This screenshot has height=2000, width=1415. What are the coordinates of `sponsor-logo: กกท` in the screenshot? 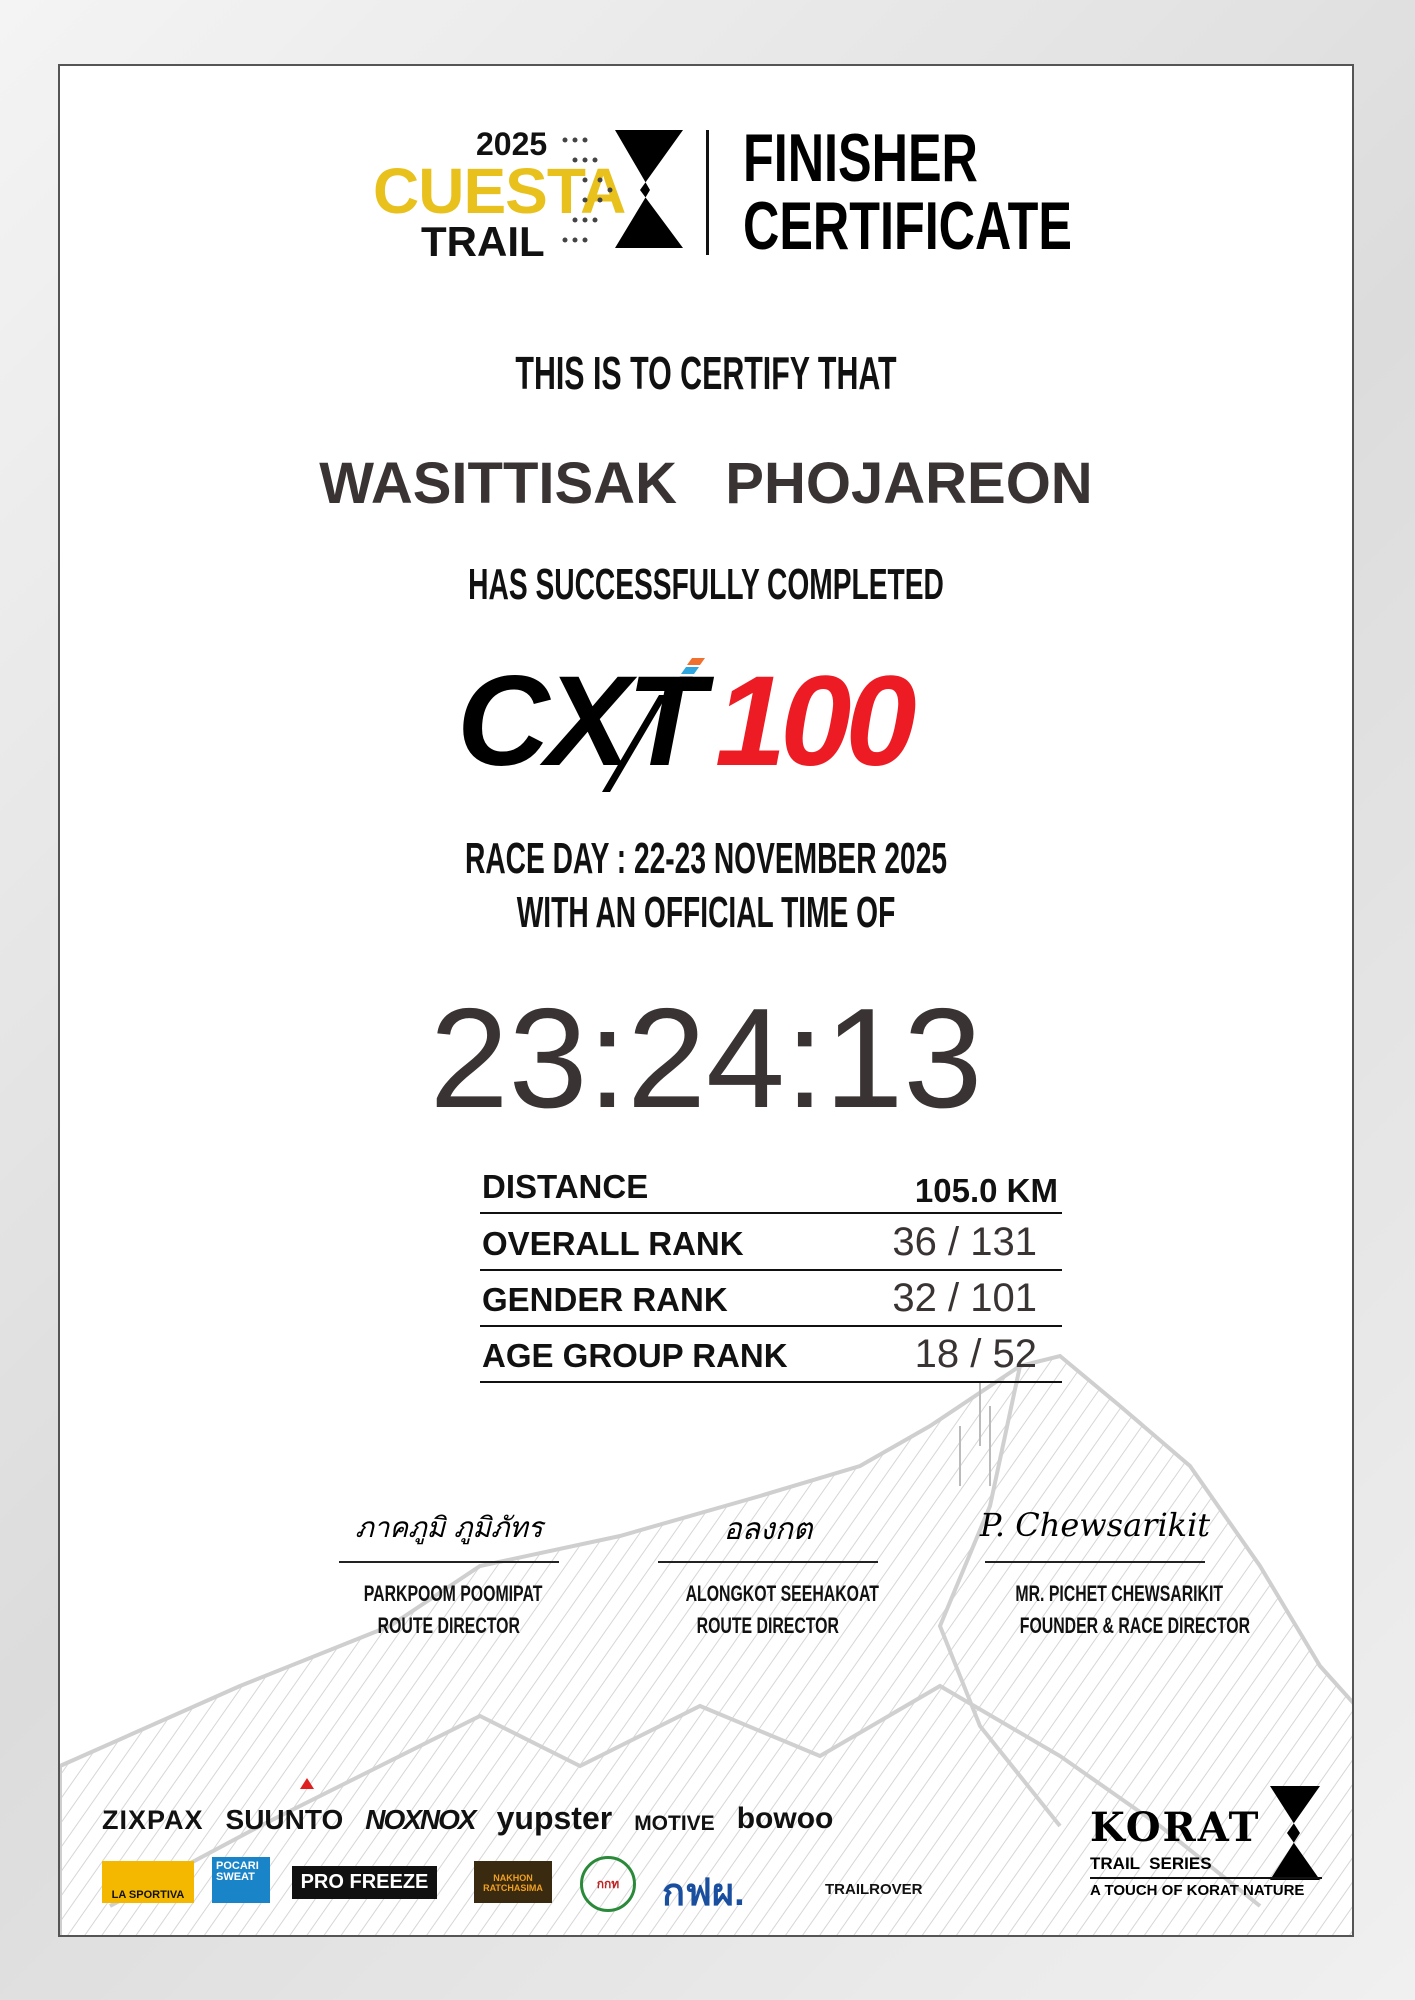 It's located at (608, 1884).